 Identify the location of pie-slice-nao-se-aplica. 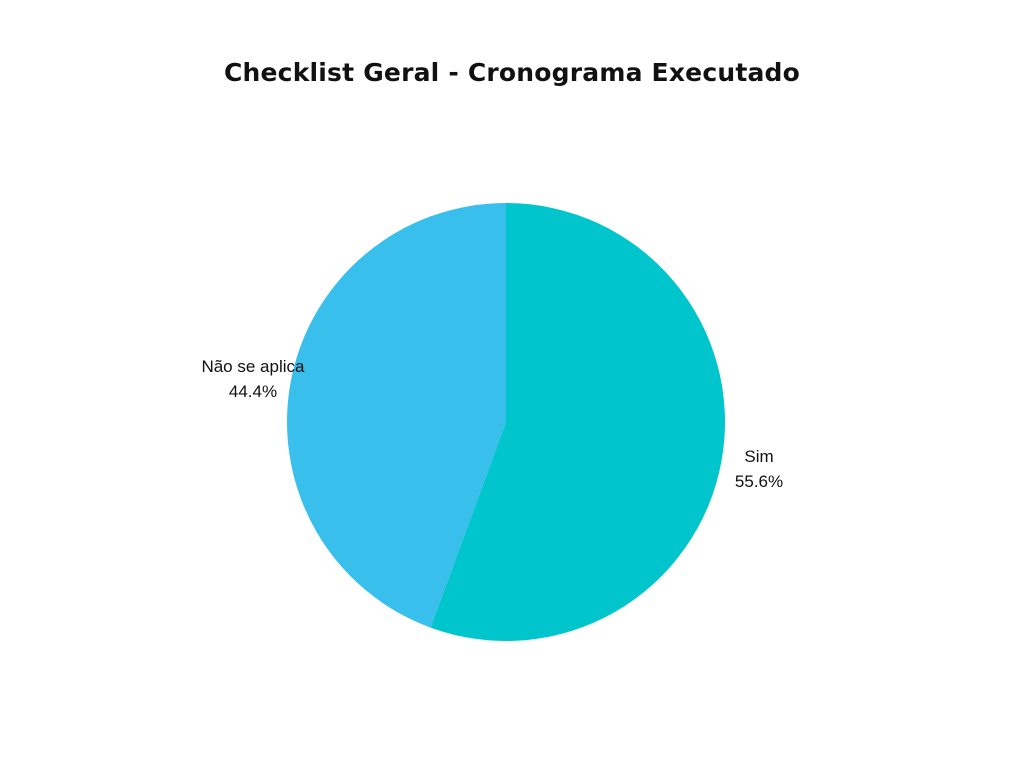
(396, 415).